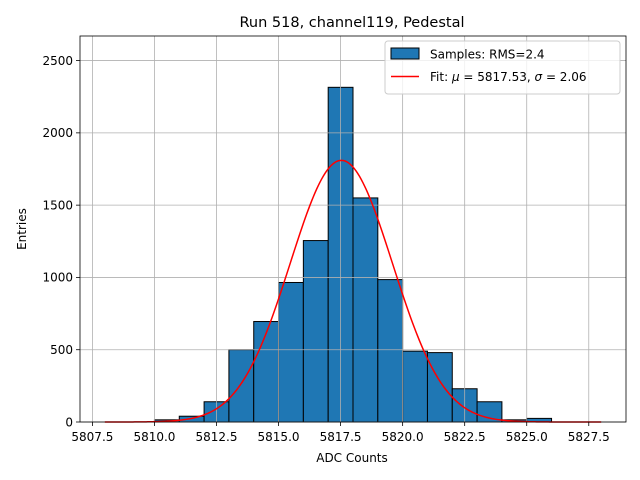 This screenshot has height=480, width=640. What do you see at coordinates (57, 205) in the screenshot?
I see `y-tick-label: 1500` at bounding box center [57, 205].